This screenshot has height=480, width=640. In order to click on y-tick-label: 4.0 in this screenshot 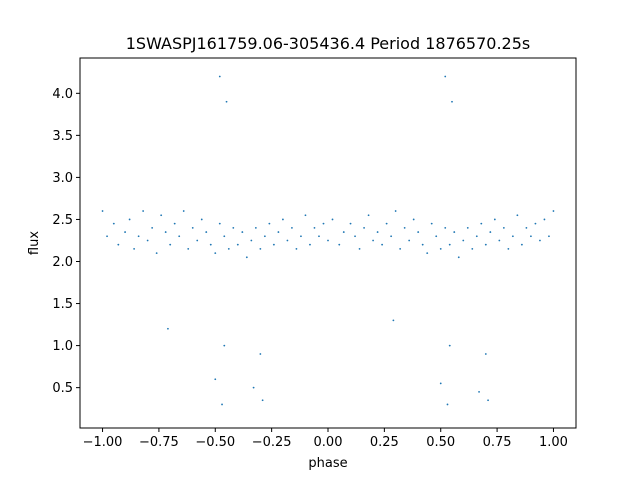, I will do `click(62, 94)`.